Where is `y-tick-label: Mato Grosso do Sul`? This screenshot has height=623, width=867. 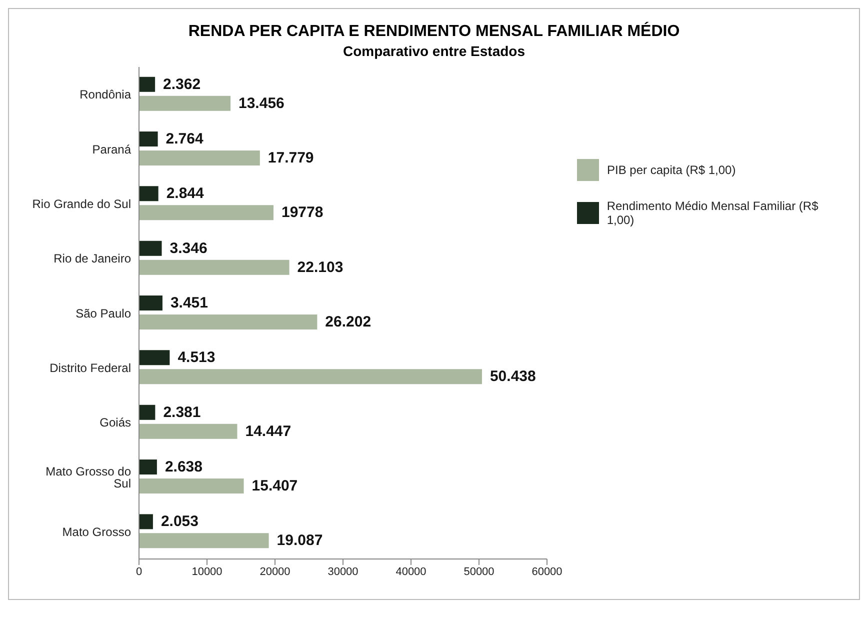
y-tick-label: Mato Grosso do Sul is located at coordinates (89, 477).